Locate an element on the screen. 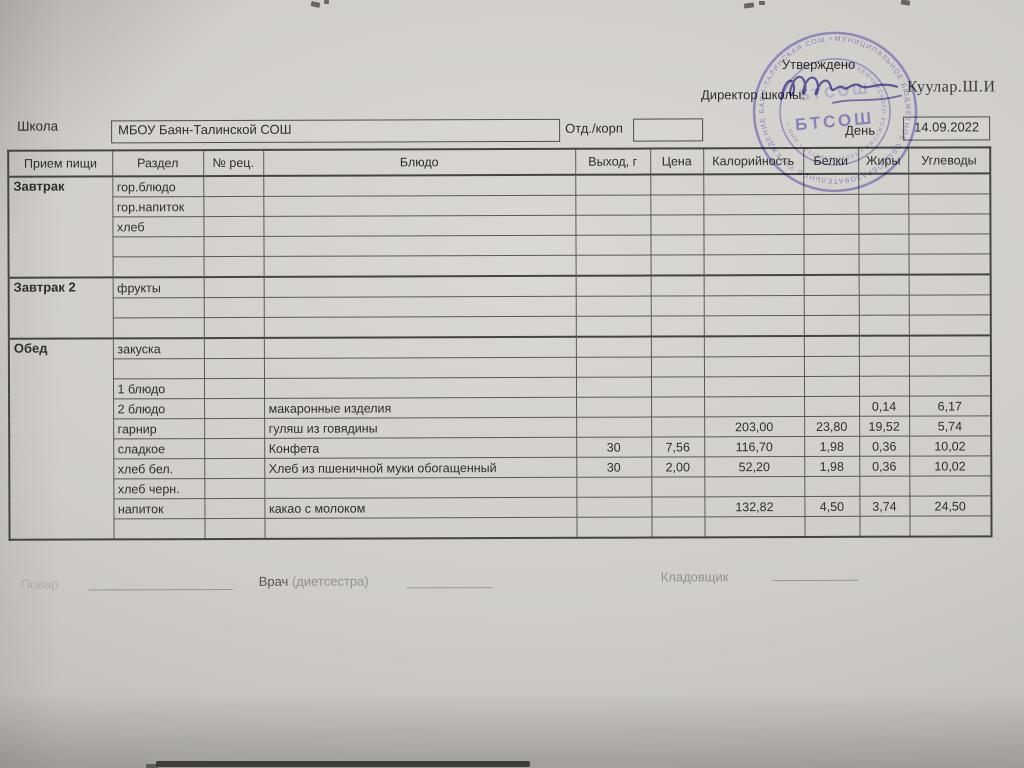 The image size is (1024, 768). stamp-center-ghost: БТСОШ is located at coordinates (834, 92).